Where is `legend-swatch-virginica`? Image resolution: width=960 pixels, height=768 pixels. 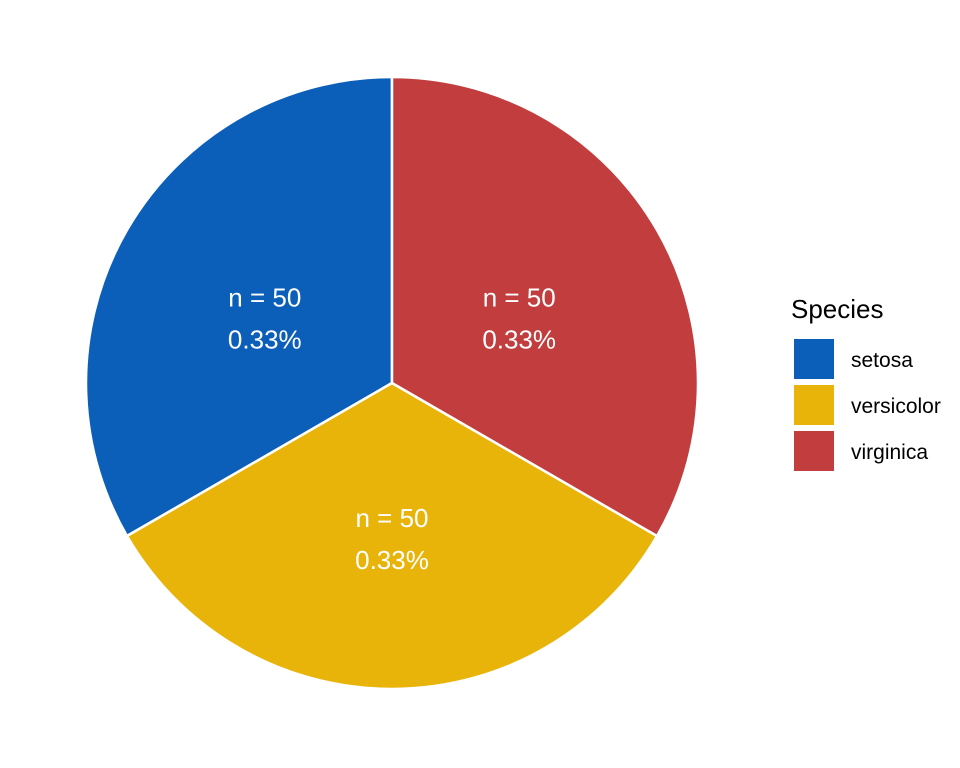 legend-swatch-virginica is located at coordinates (814, 451).